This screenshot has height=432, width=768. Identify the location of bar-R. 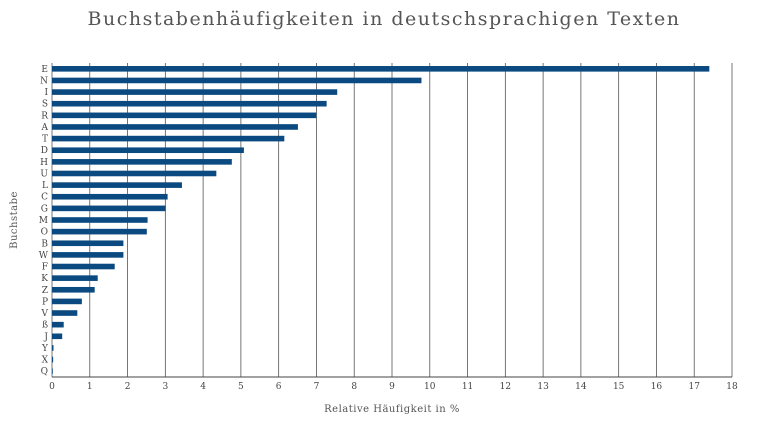
(184, 115).